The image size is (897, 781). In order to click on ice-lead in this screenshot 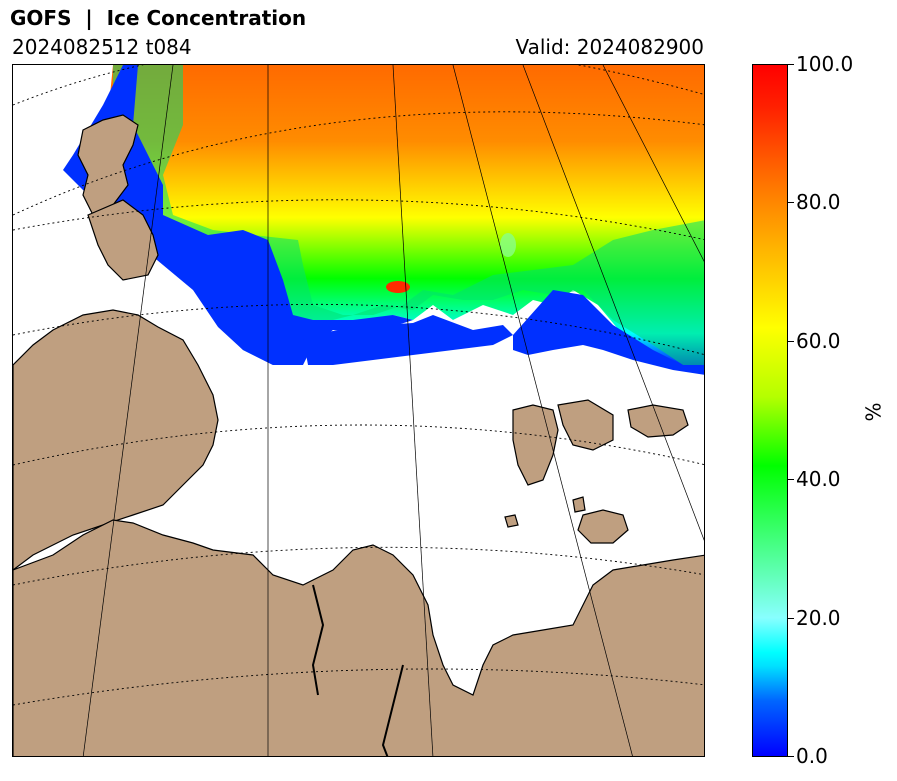, I will do `click(508, 245)`.